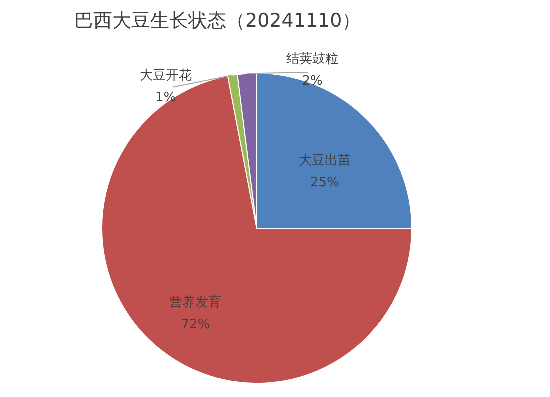  Describe the element at coordinates (312, 82) in the screenshot. I see `data-label: 2%` at that location.